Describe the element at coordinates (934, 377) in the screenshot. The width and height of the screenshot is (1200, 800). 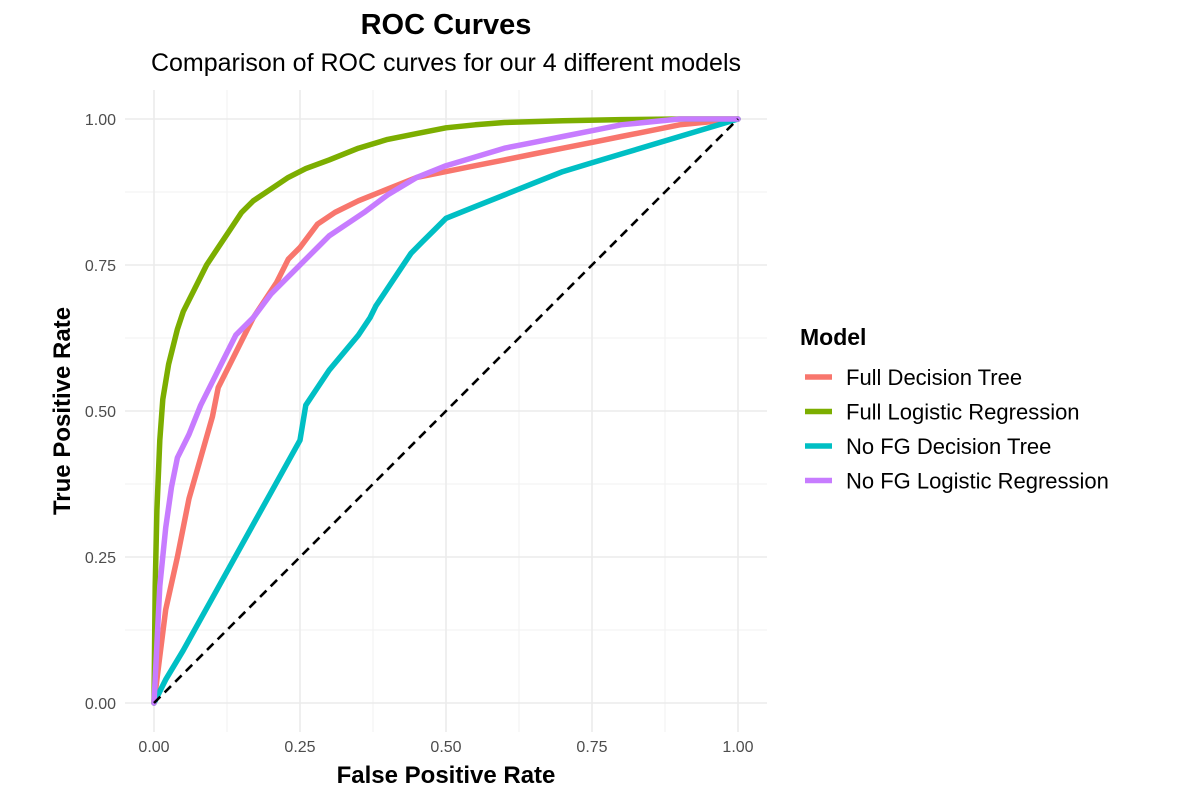
I see `legend-label-full-decision-tree: Full Decision Tree` at that location.